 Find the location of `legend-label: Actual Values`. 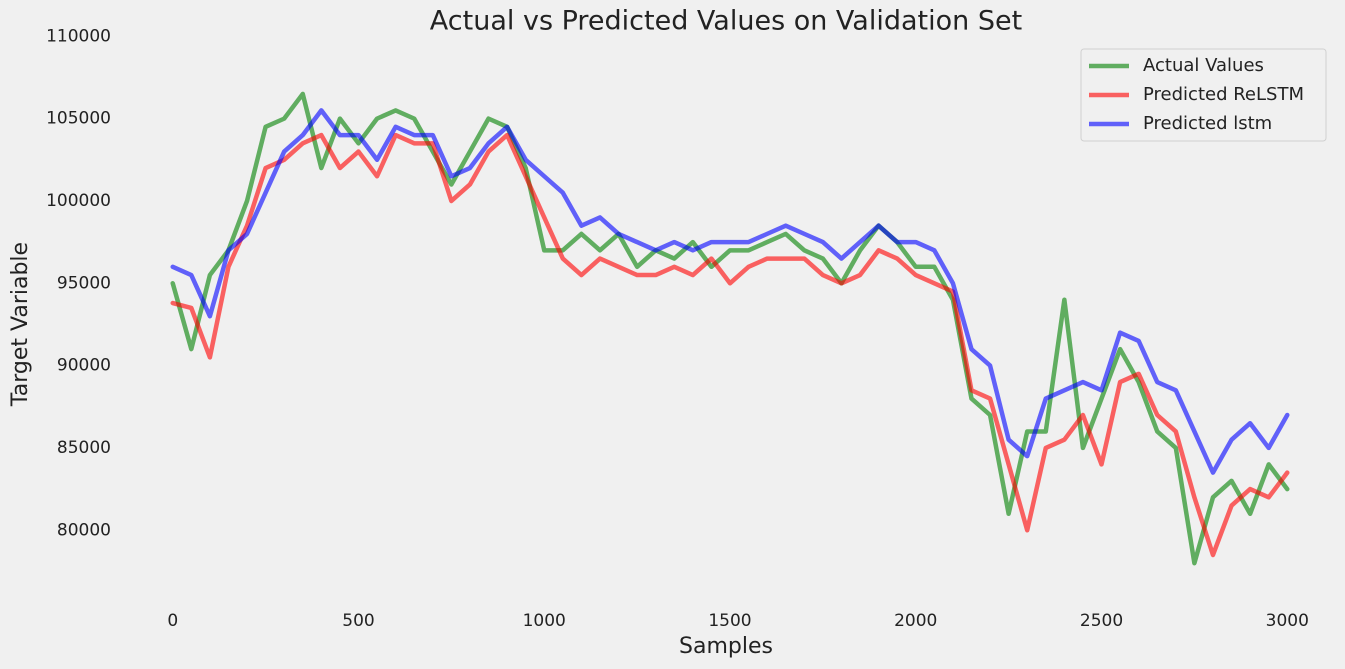

legend-label: Actual Values is located at coordinates (1203, 65).